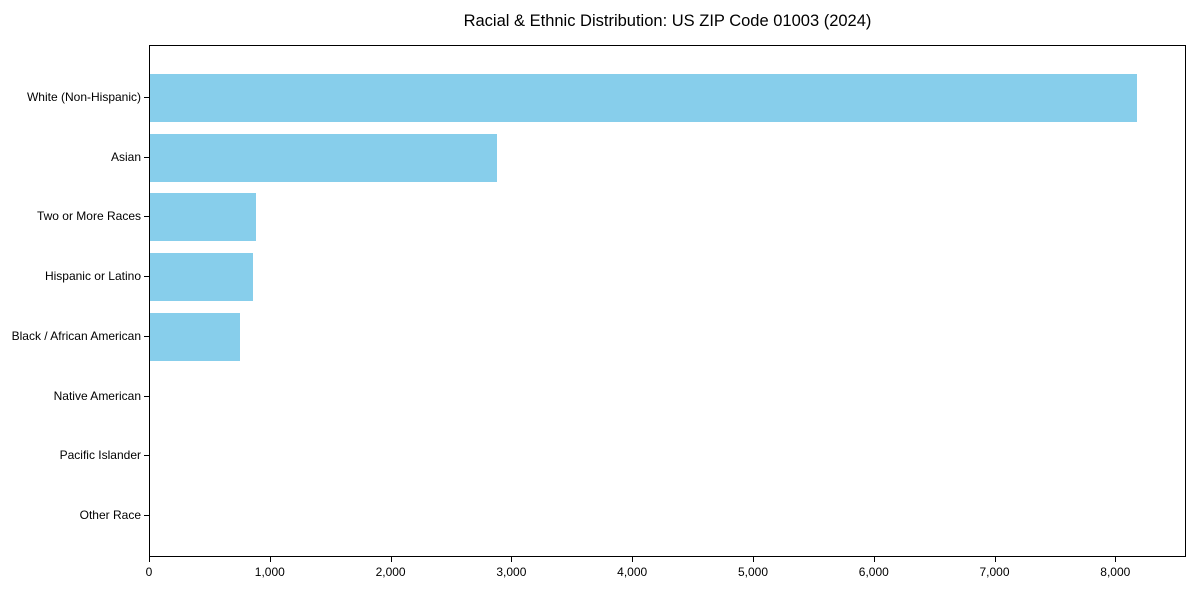  Describe the element at coordinates (201, 277) in the screenshot. I see `bar-hispanic-or-latino` at that location.